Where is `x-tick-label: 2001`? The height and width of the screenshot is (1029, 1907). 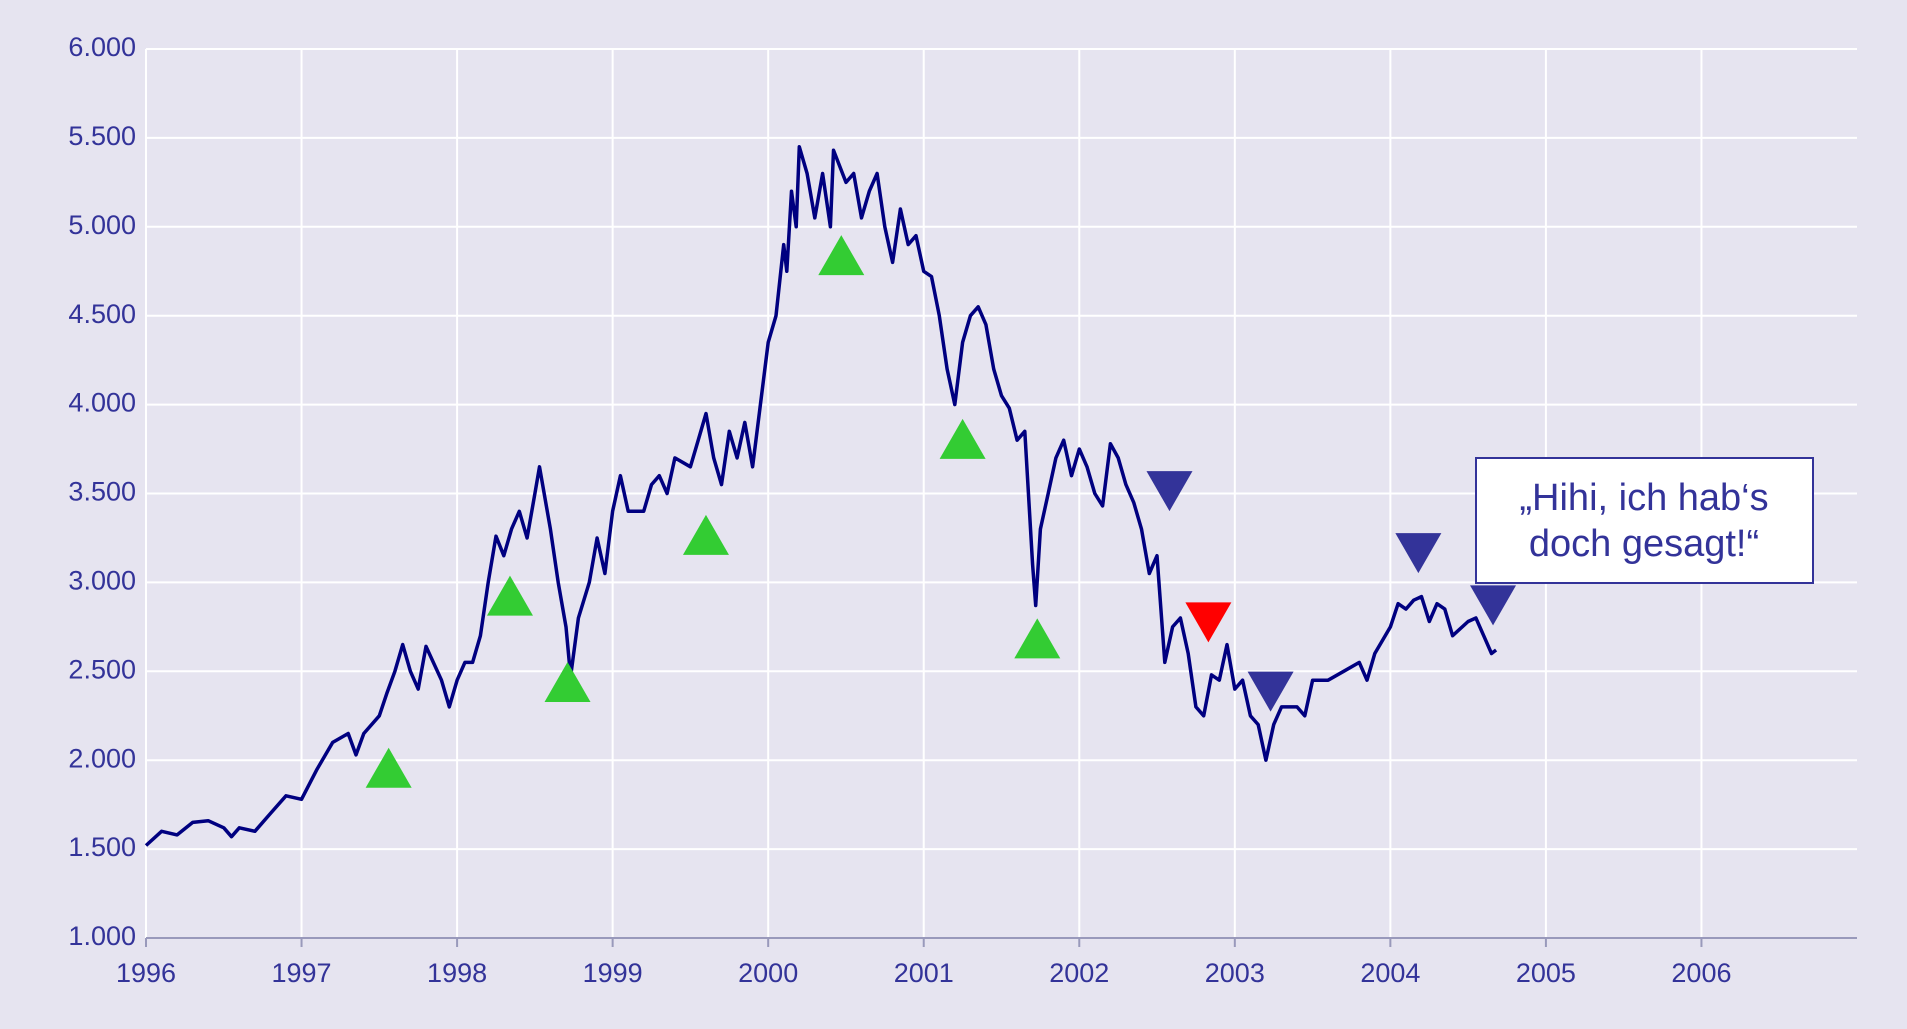
x-tick-label: 2001 is located at coordinates (924, 973).